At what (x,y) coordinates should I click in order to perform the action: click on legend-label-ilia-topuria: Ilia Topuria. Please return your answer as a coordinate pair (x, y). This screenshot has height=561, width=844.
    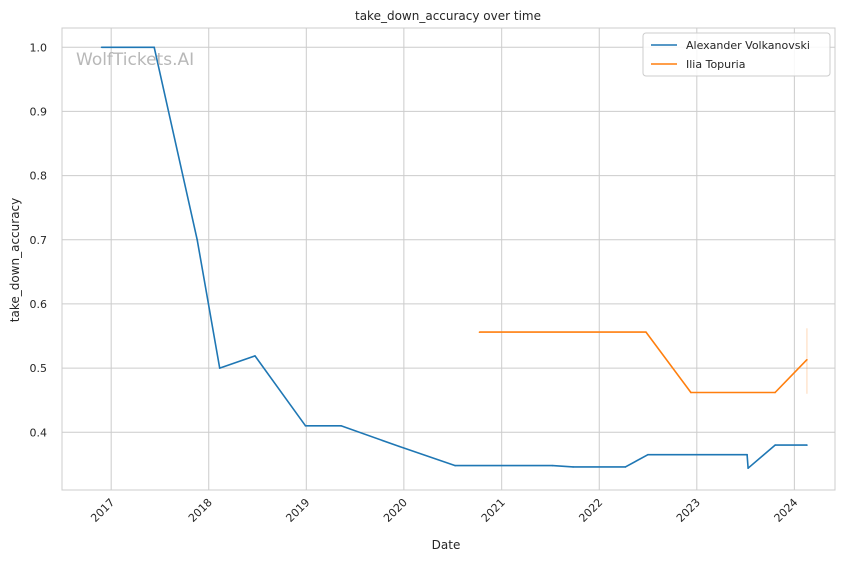
    Looking at the image, I should click on (715, 64).